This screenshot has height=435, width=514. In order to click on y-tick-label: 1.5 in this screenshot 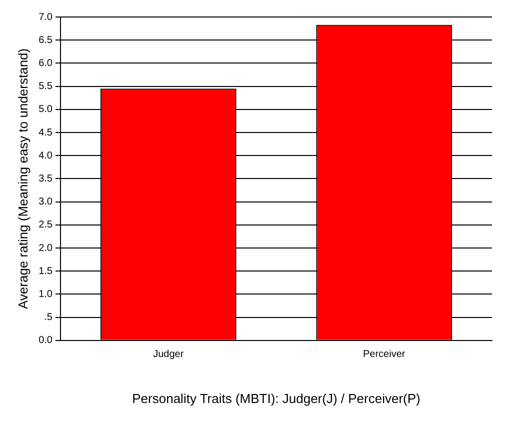, I will do `click(45, 271)`.